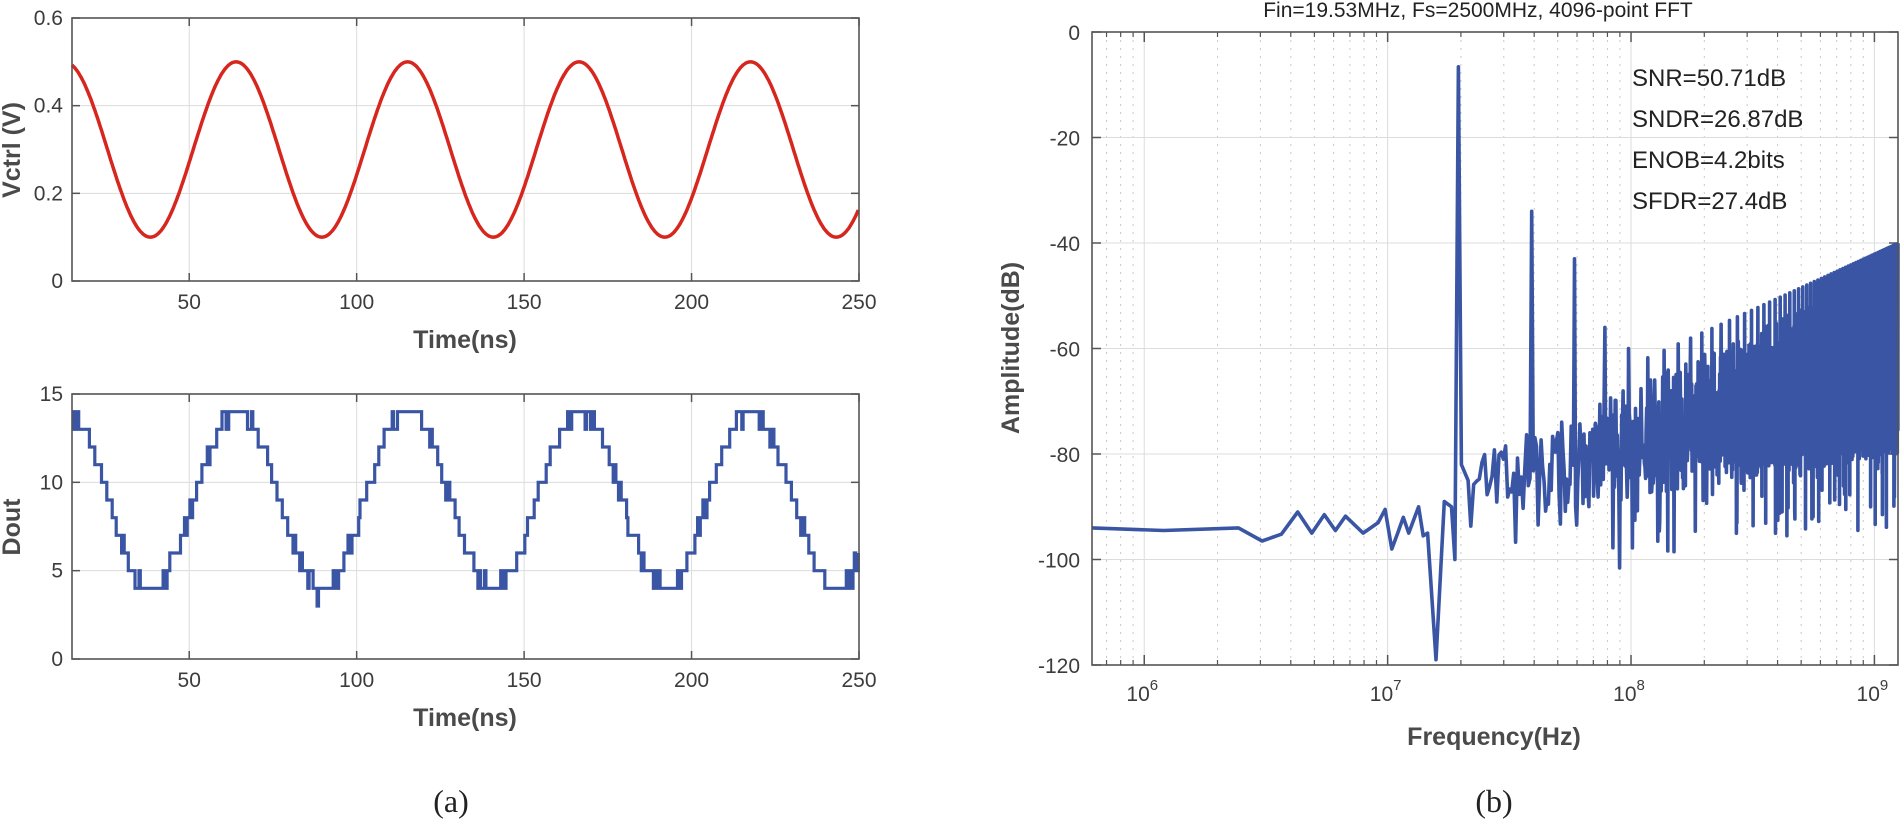 Image resolution: width=1901 pixels, height=822 pixels. Describe the element at coordinates (1493, 801) in the screenshot. I see `caption-b: (b)` at that location.